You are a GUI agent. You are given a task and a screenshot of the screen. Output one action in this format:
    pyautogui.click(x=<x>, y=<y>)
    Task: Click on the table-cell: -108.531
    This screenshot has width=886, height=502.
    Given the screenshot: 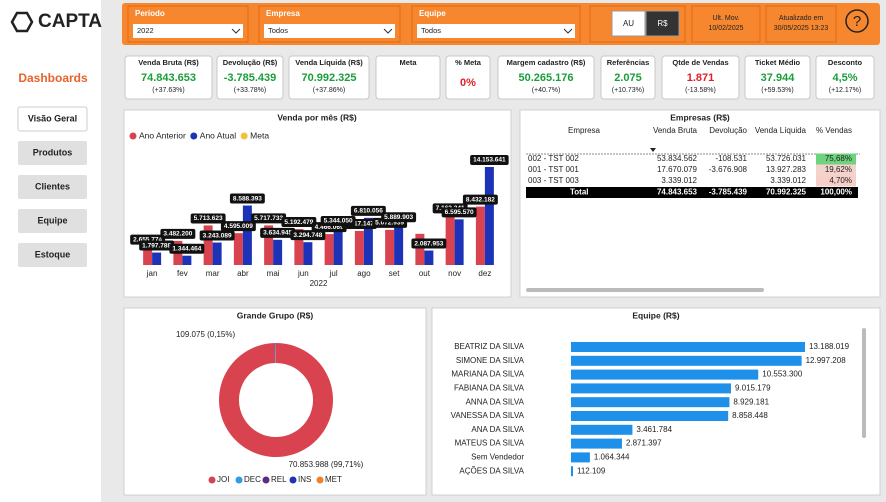 What is the action you would take?
    pyautogui.click(x=731, y=158)
    